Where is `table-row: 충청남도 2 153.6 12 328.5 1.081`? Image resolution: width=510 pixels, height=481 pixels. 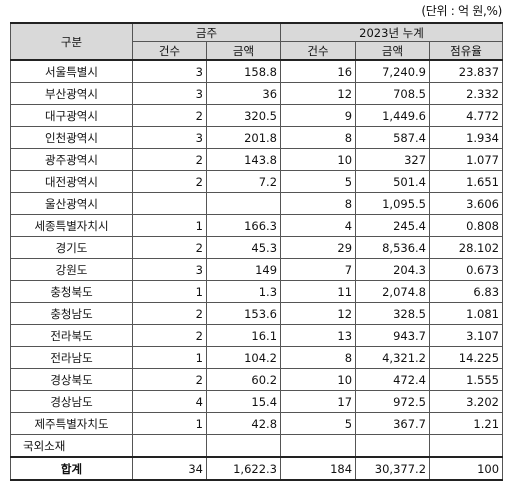 table-row: 충청남도 2 153.6 12 328.5 1.081 is located at coordinates (257, 313).